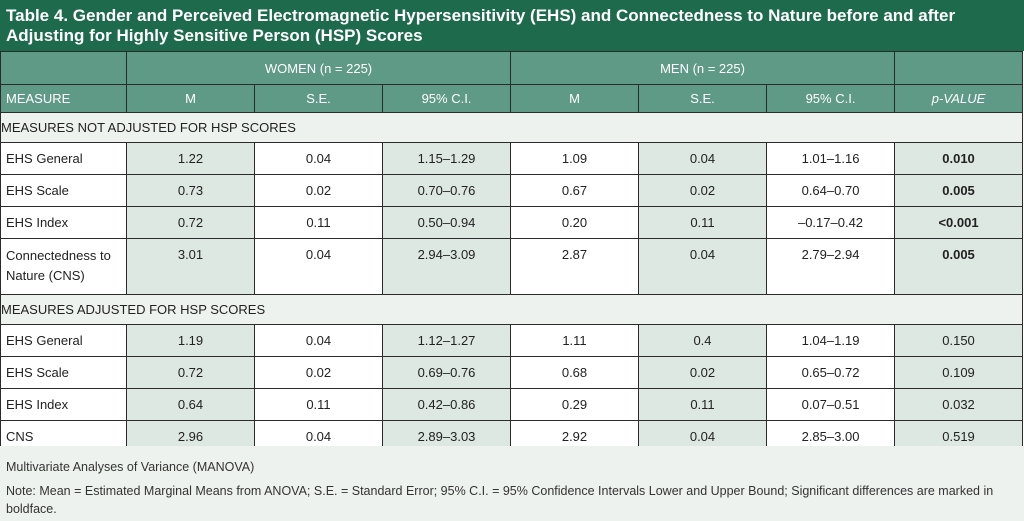 The width and height of the screenshot is (1024, 521). I want to click on col-header-measure: MEASURE, so click(63, 98).